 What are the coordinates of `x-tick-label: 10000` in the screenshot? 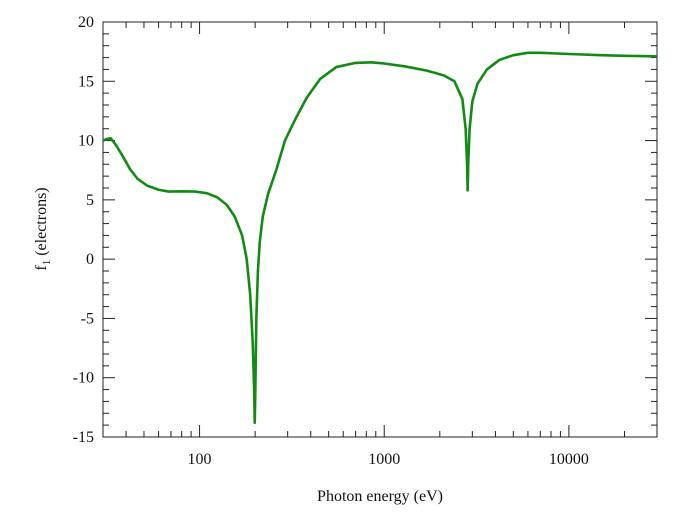 It's located at (569, 459).